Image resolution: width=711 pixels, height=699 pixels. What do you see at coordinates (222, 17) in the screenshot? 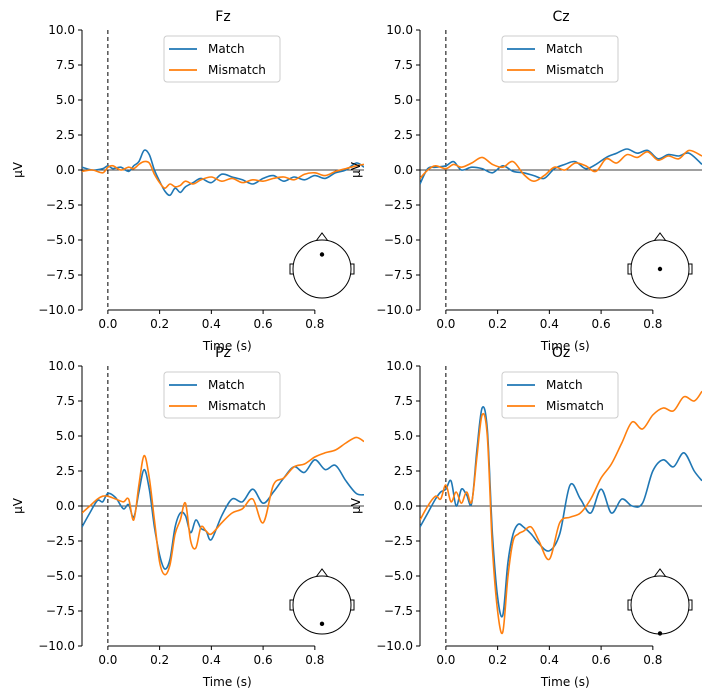
I see `panel-title: Fz` at bounding box center [222, 17].